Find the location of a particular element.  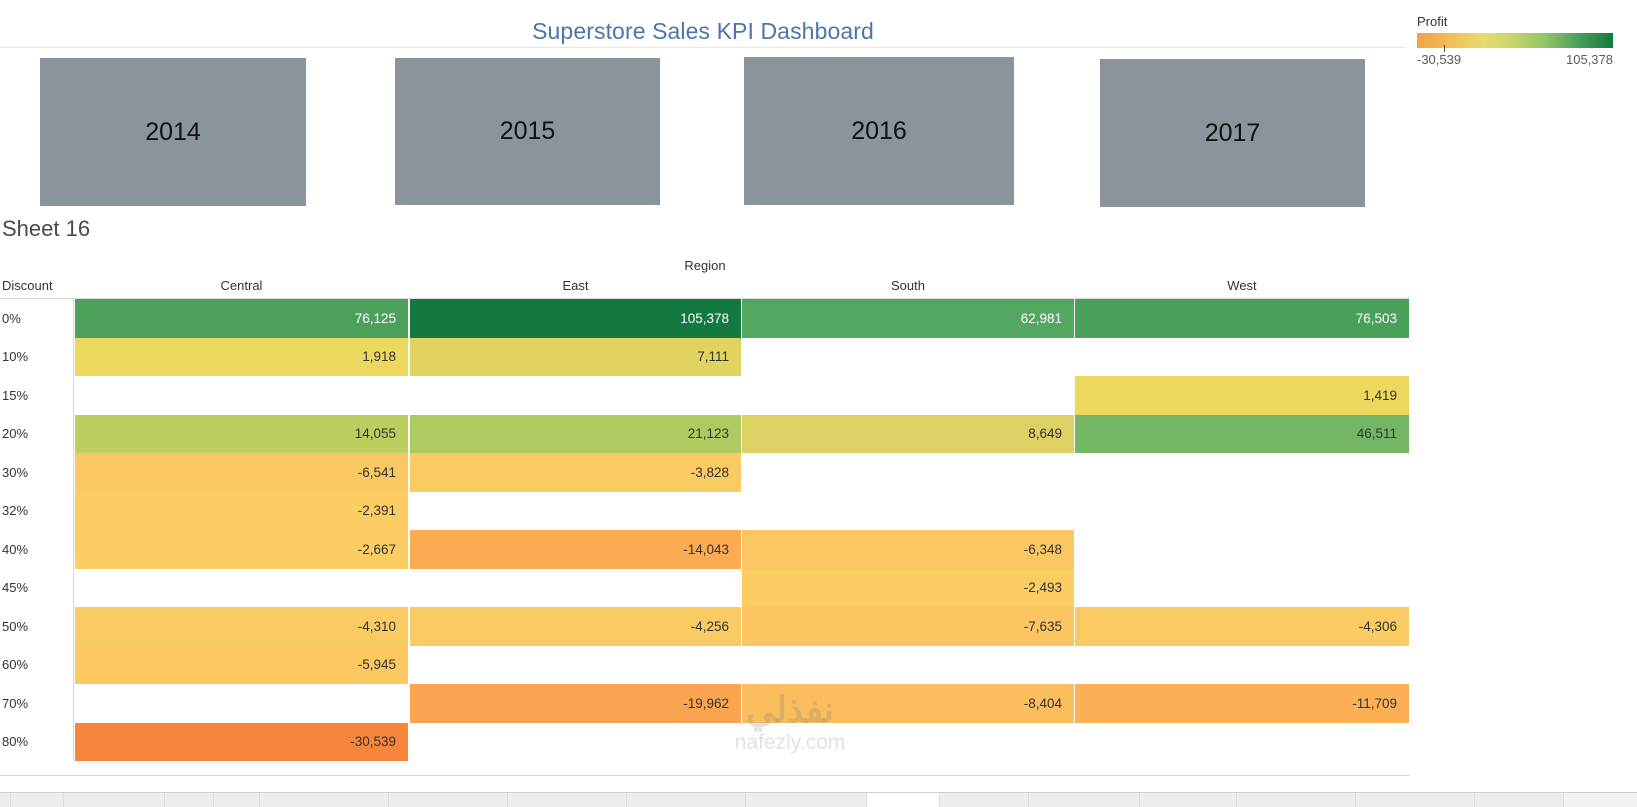

heatmap-row: 0% 76,125 105,378 62,981 76,503 is located at coordinates (705, 318).